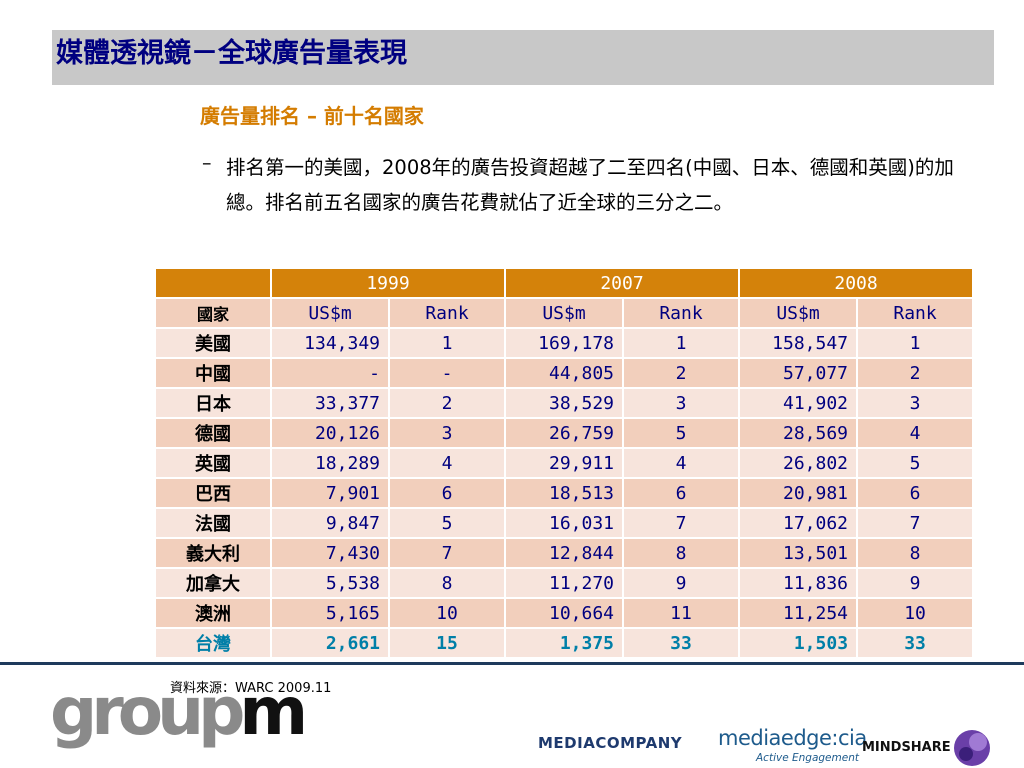 This screenshot has height=768, width=1024. I want to click on country-cell: 中國, so click(213, 373).